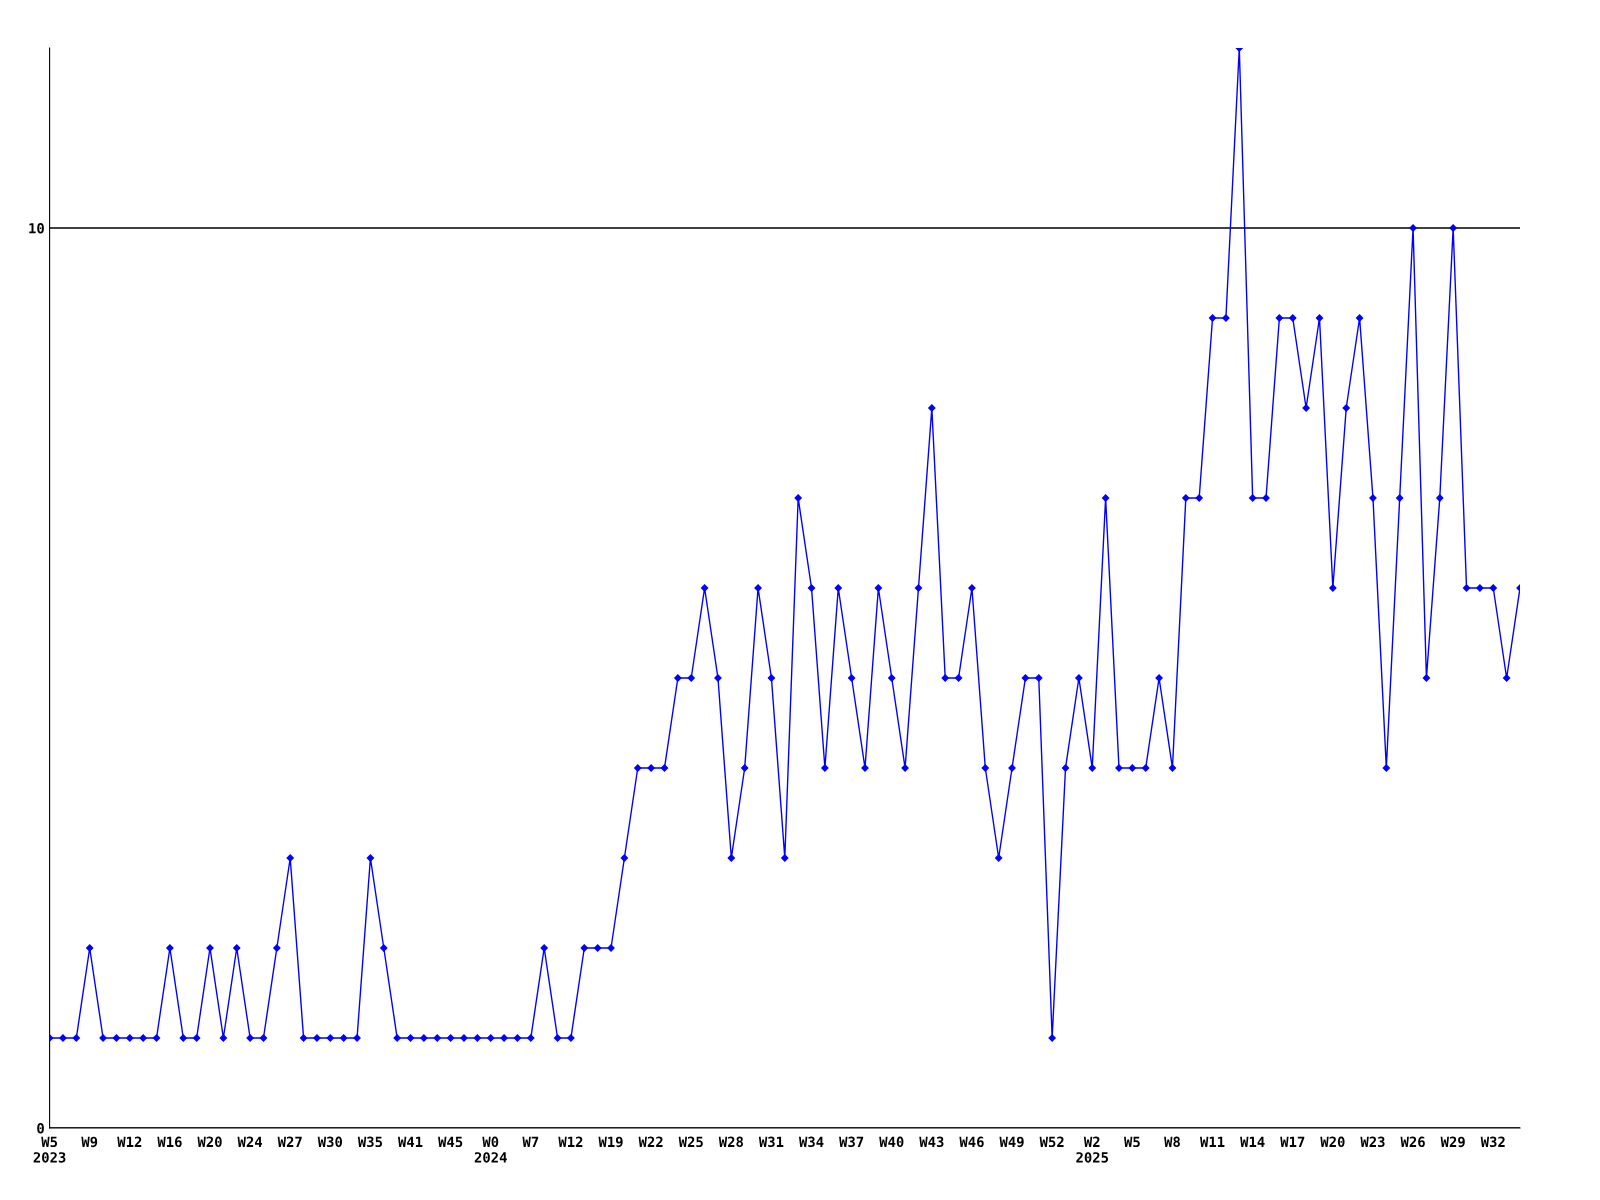  Describe the element at coordinates (370, 1142) in the screenshot. I see `x-tick-label: W35` at that location.